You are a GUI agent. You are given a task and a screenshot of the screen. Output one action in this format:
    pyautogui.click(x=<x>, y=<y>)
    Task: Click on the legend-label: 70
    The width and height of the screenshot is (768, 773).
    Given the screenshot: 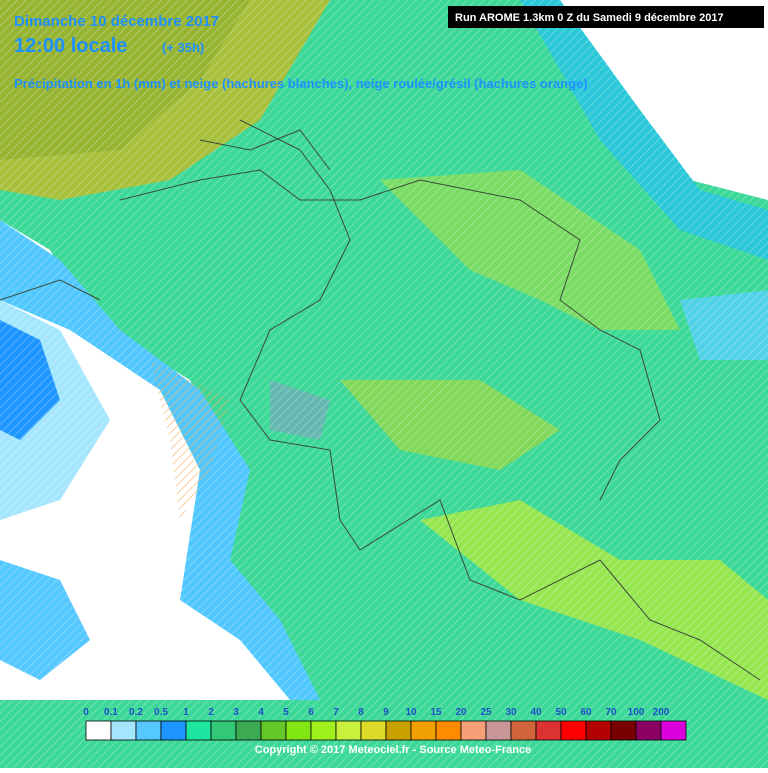 What is the action you would take?
    pyautogui.click(x=611, y=712)
    